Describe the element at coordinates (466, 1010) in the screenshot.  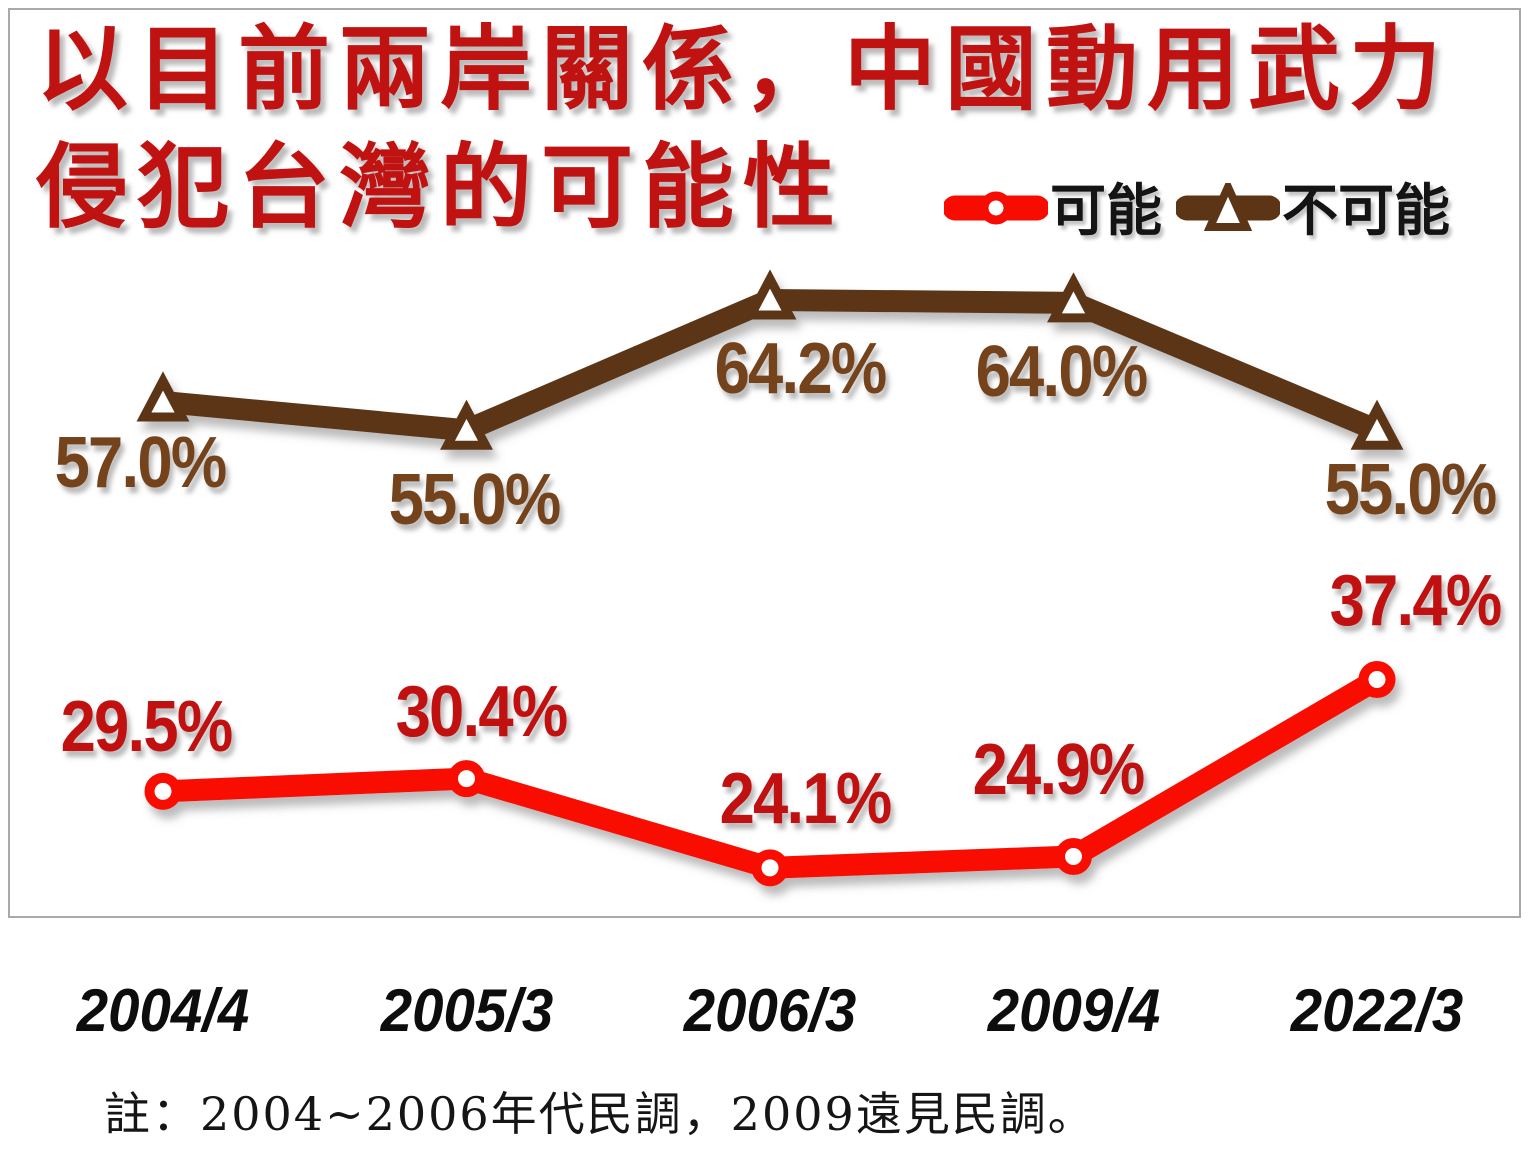
I see `x-tick-label-1: 2005/3` at that location.